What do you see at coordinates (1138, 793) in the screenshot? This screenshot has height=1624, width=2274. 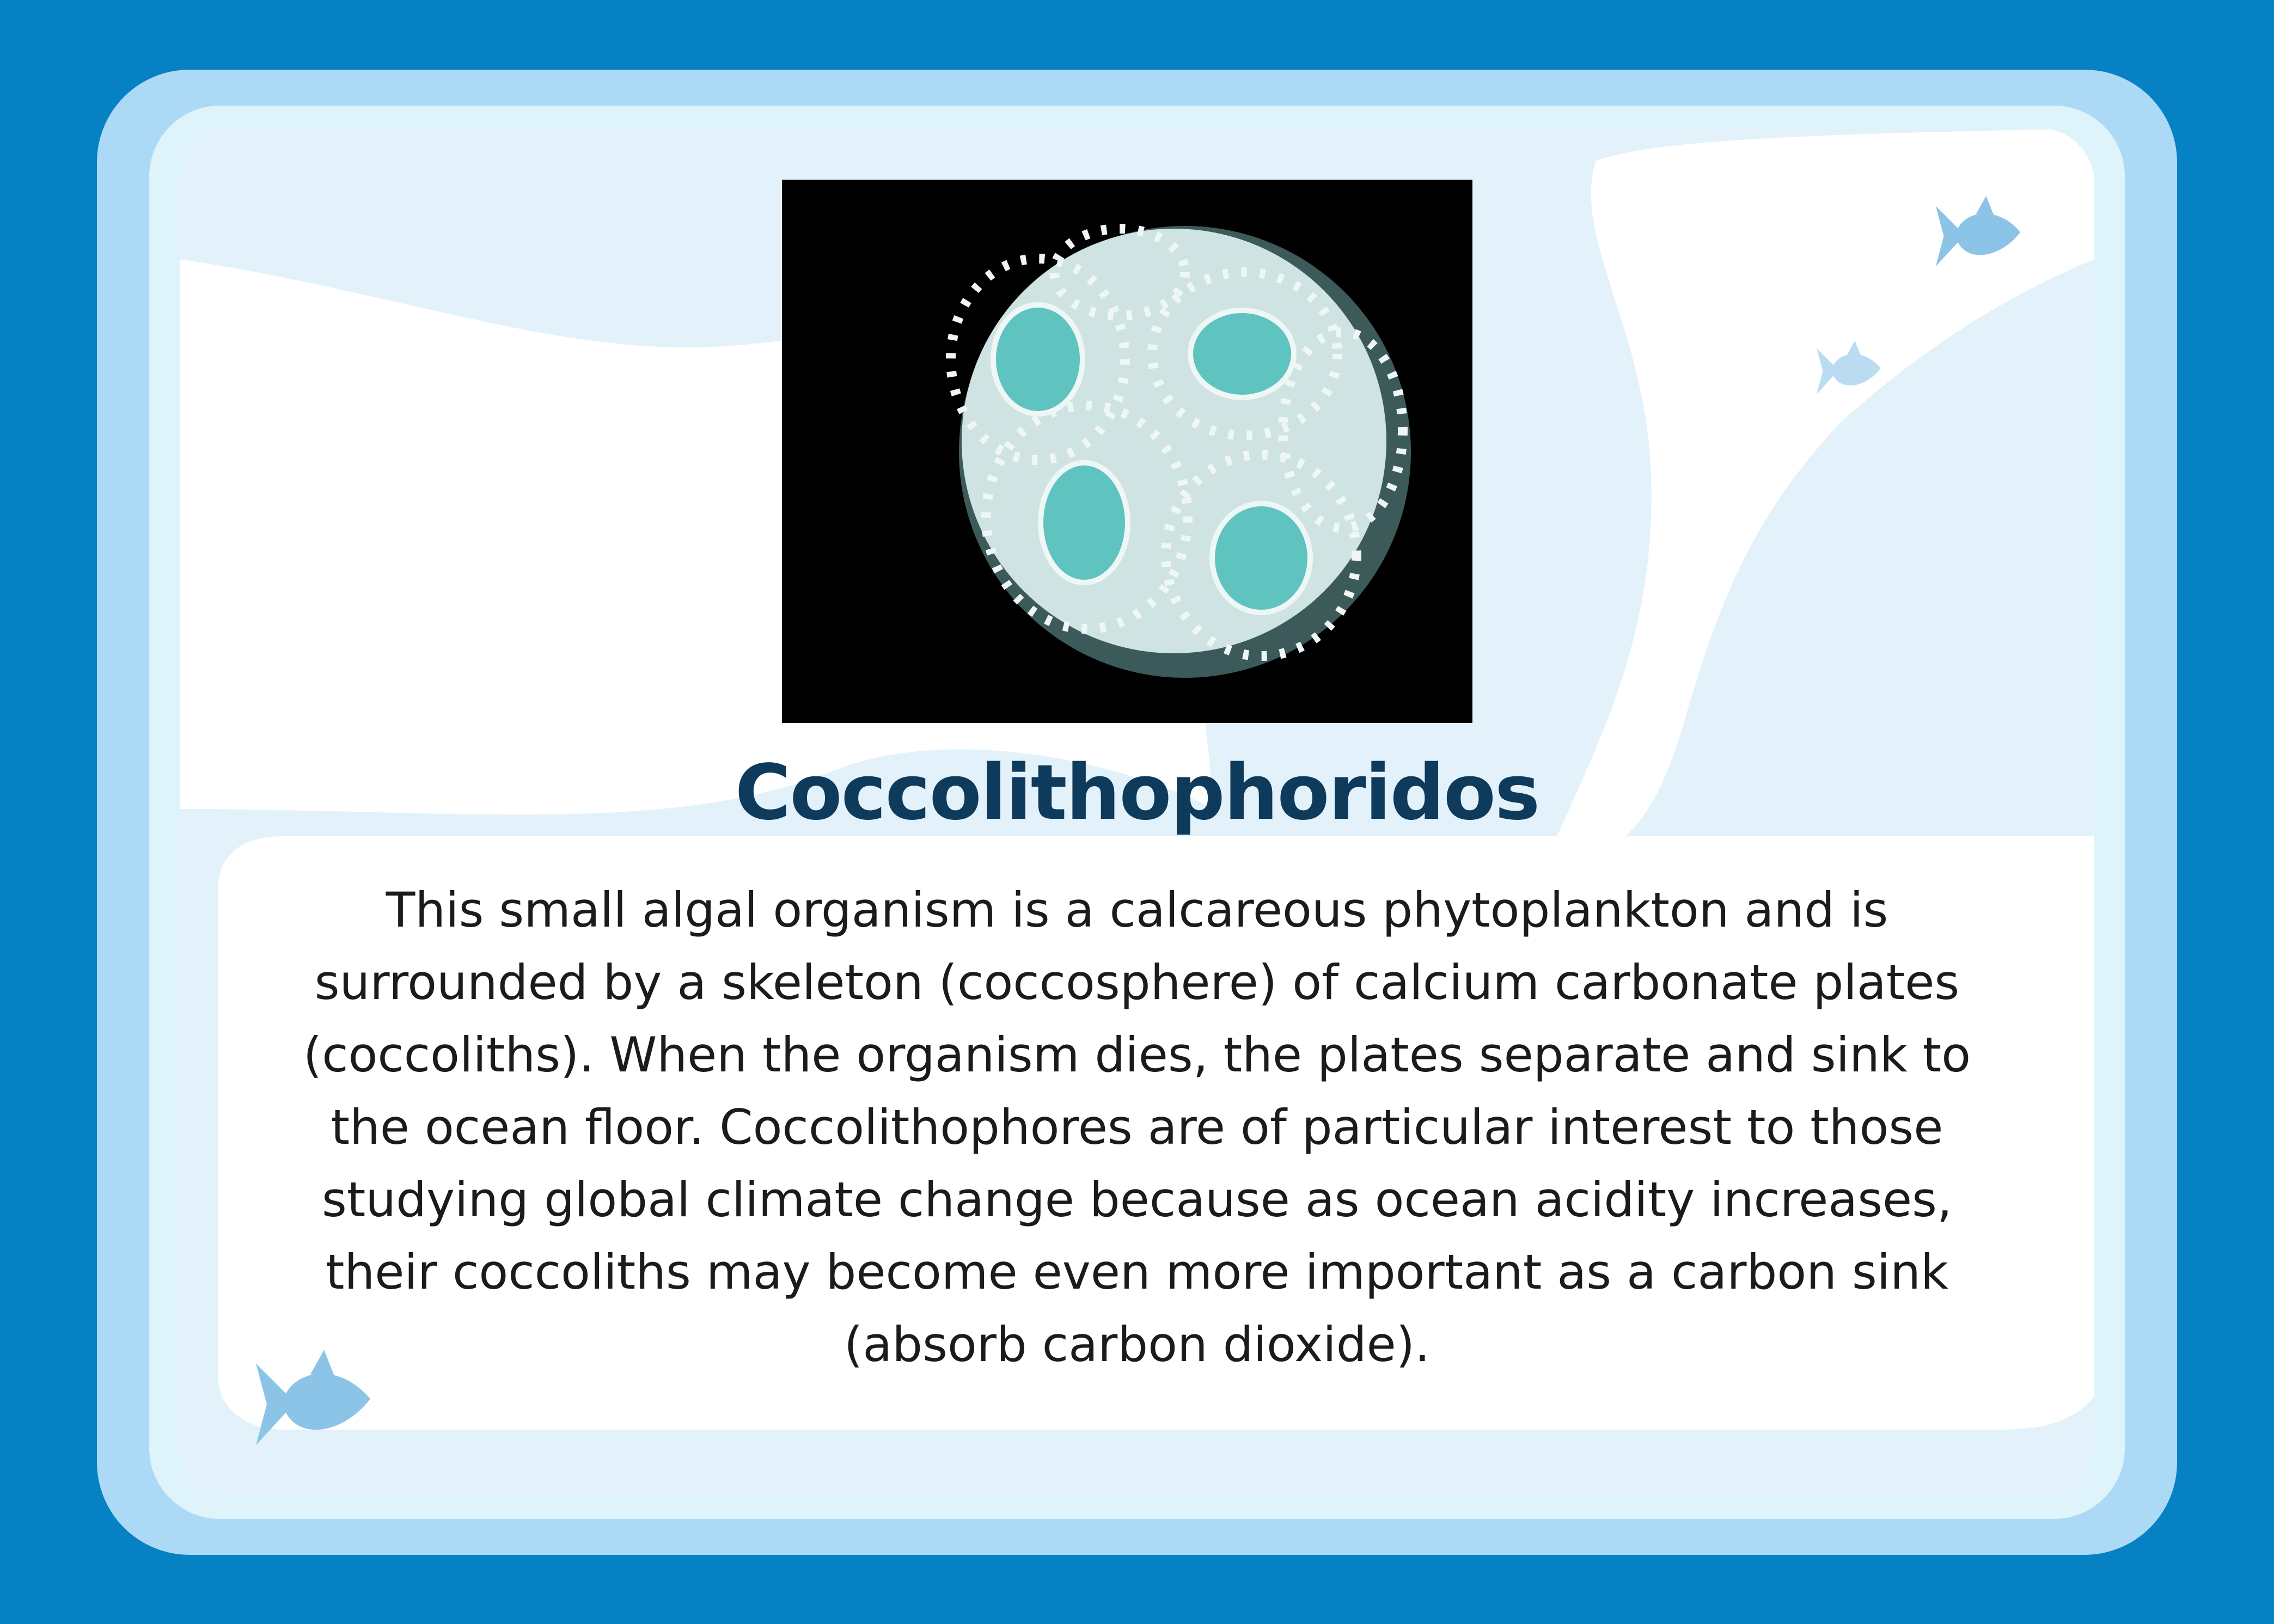 I see `card-title: Coccolithophoridos` at bounding box center [1138, 793].